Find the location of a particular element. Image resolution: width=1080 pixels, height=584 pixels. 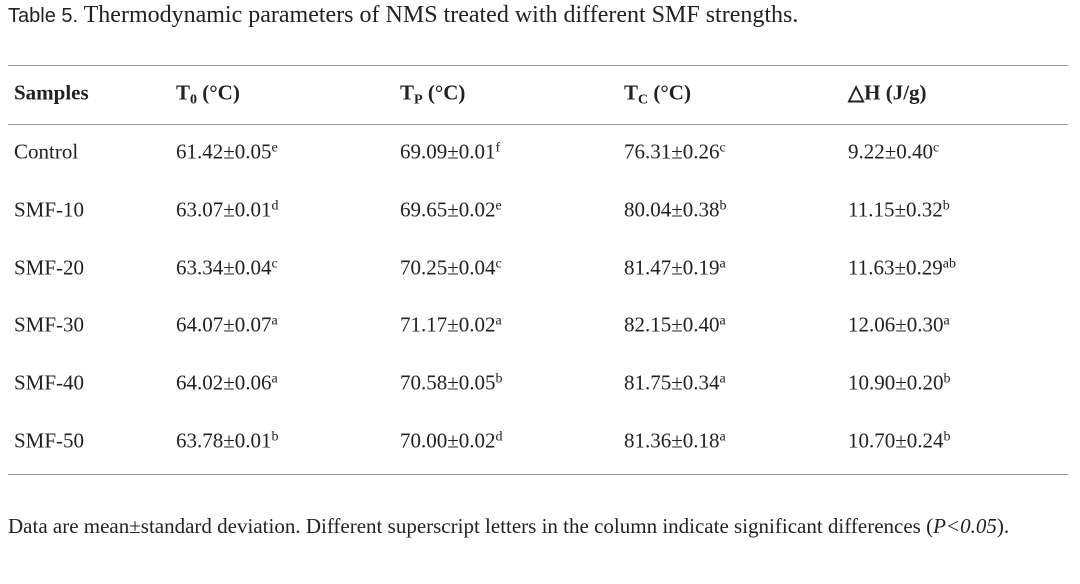

table-cell: 11.63±0.29ab is located at coordinates (902, 267).